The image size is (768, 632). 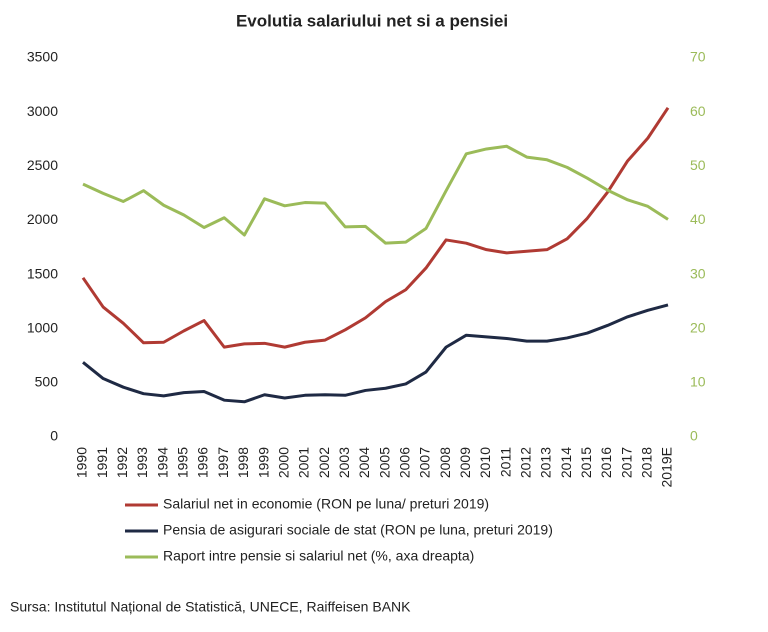 I want to click on x-tick-label: 2011, so click(x=505, y=462).